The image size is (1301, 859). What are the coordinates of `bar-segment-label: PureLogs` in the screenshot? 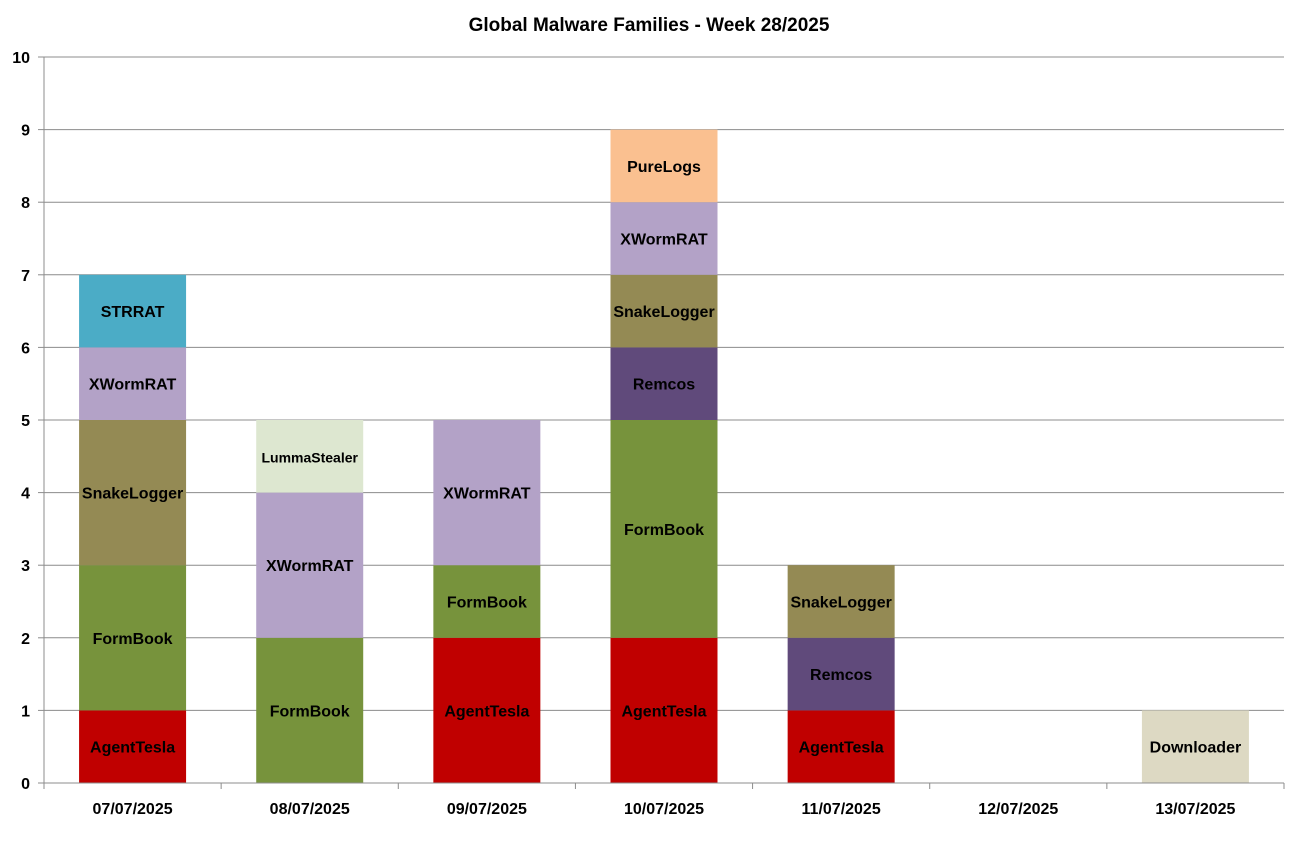 It's located at (664, 167).